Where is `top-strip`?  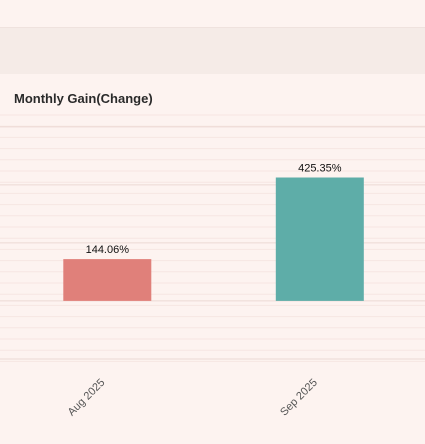
top-strip is located at coordinates (212, 14).